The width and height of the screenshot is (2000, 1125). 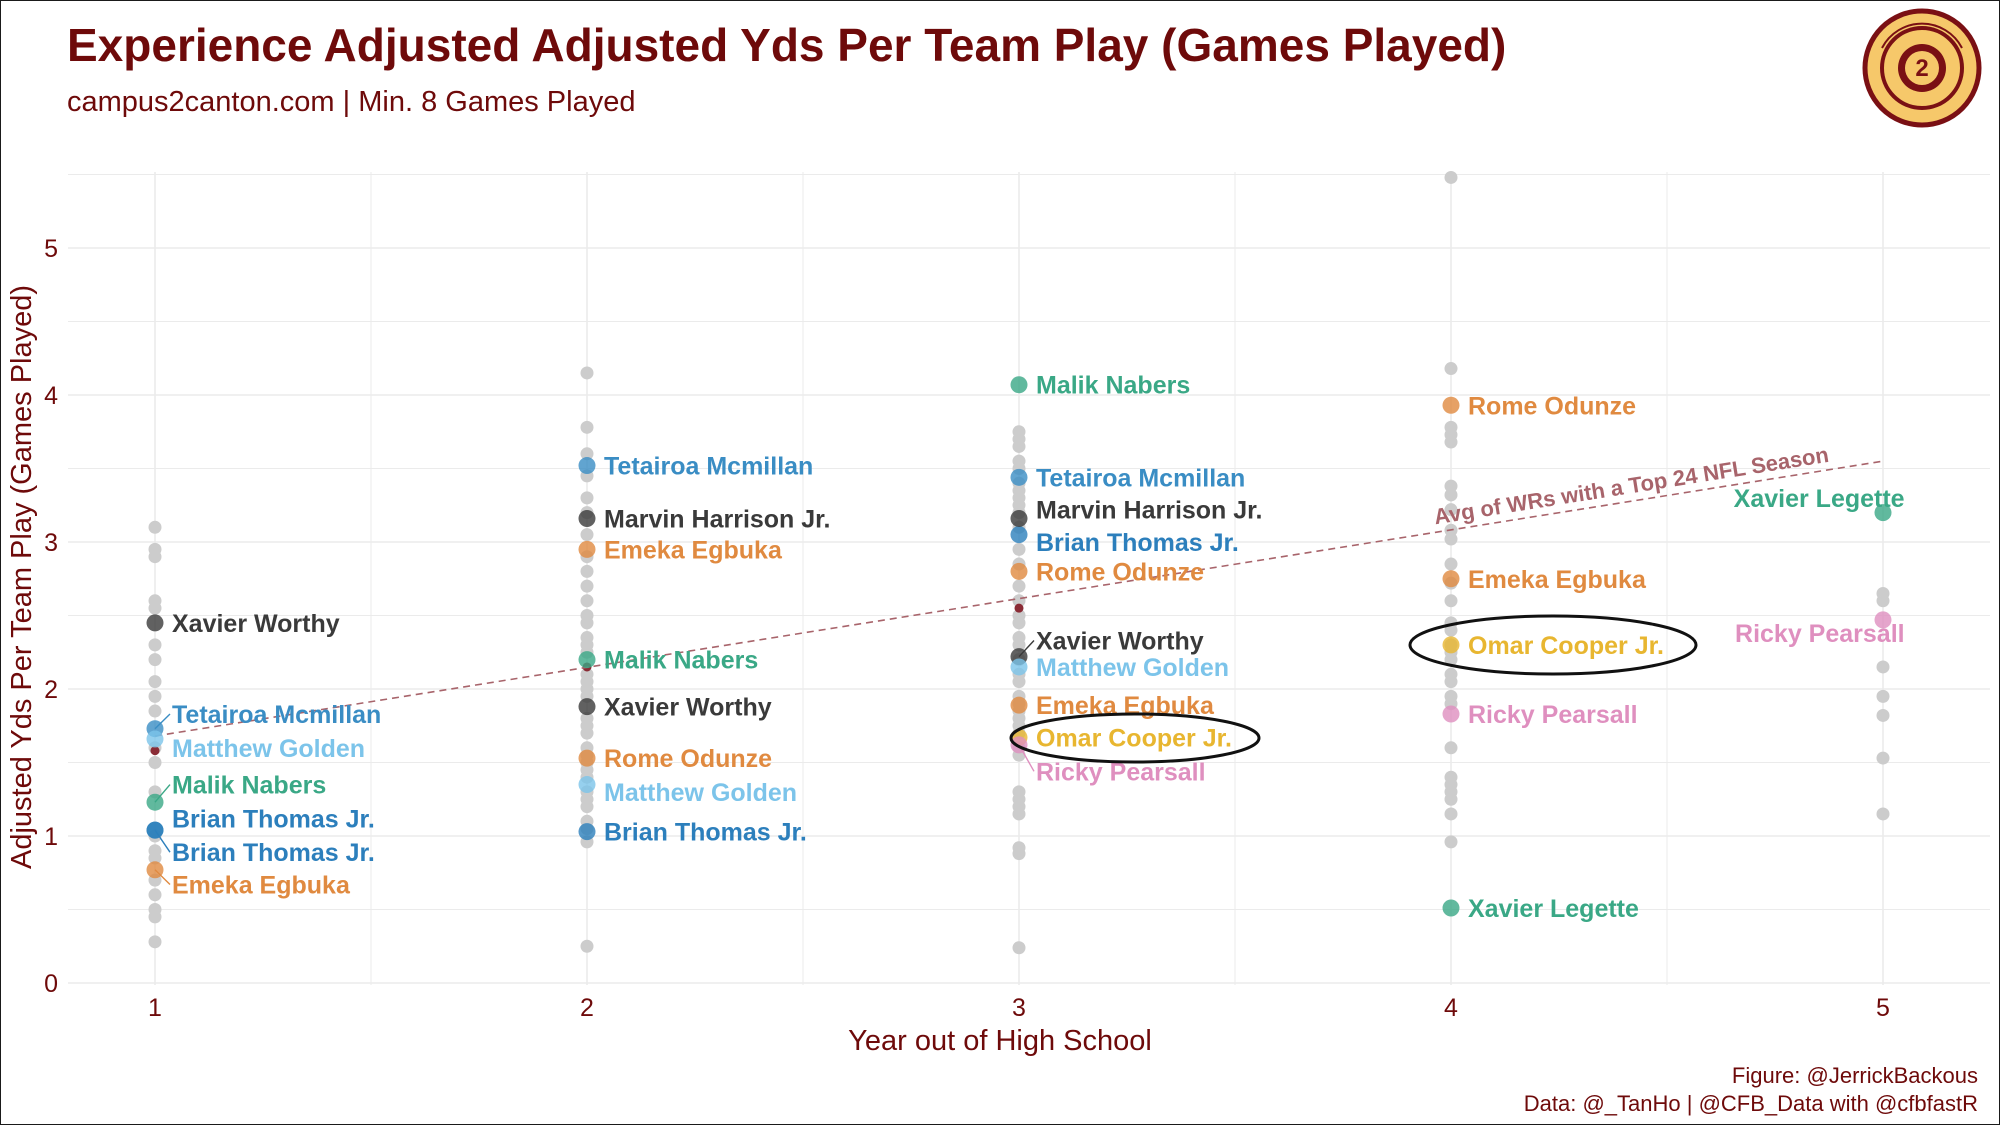 I want to click on x-axis-title: Year out of High School, so click(x=1000, y=1041).